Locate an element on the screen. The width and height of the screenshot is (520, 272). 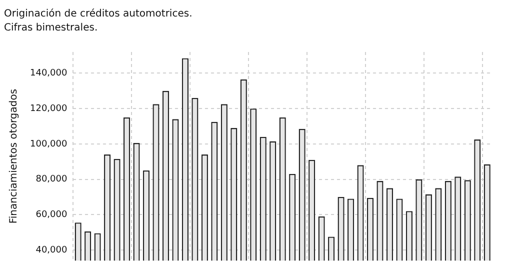
y-tick-label: 60,000 is located at coordinates (52, 215).